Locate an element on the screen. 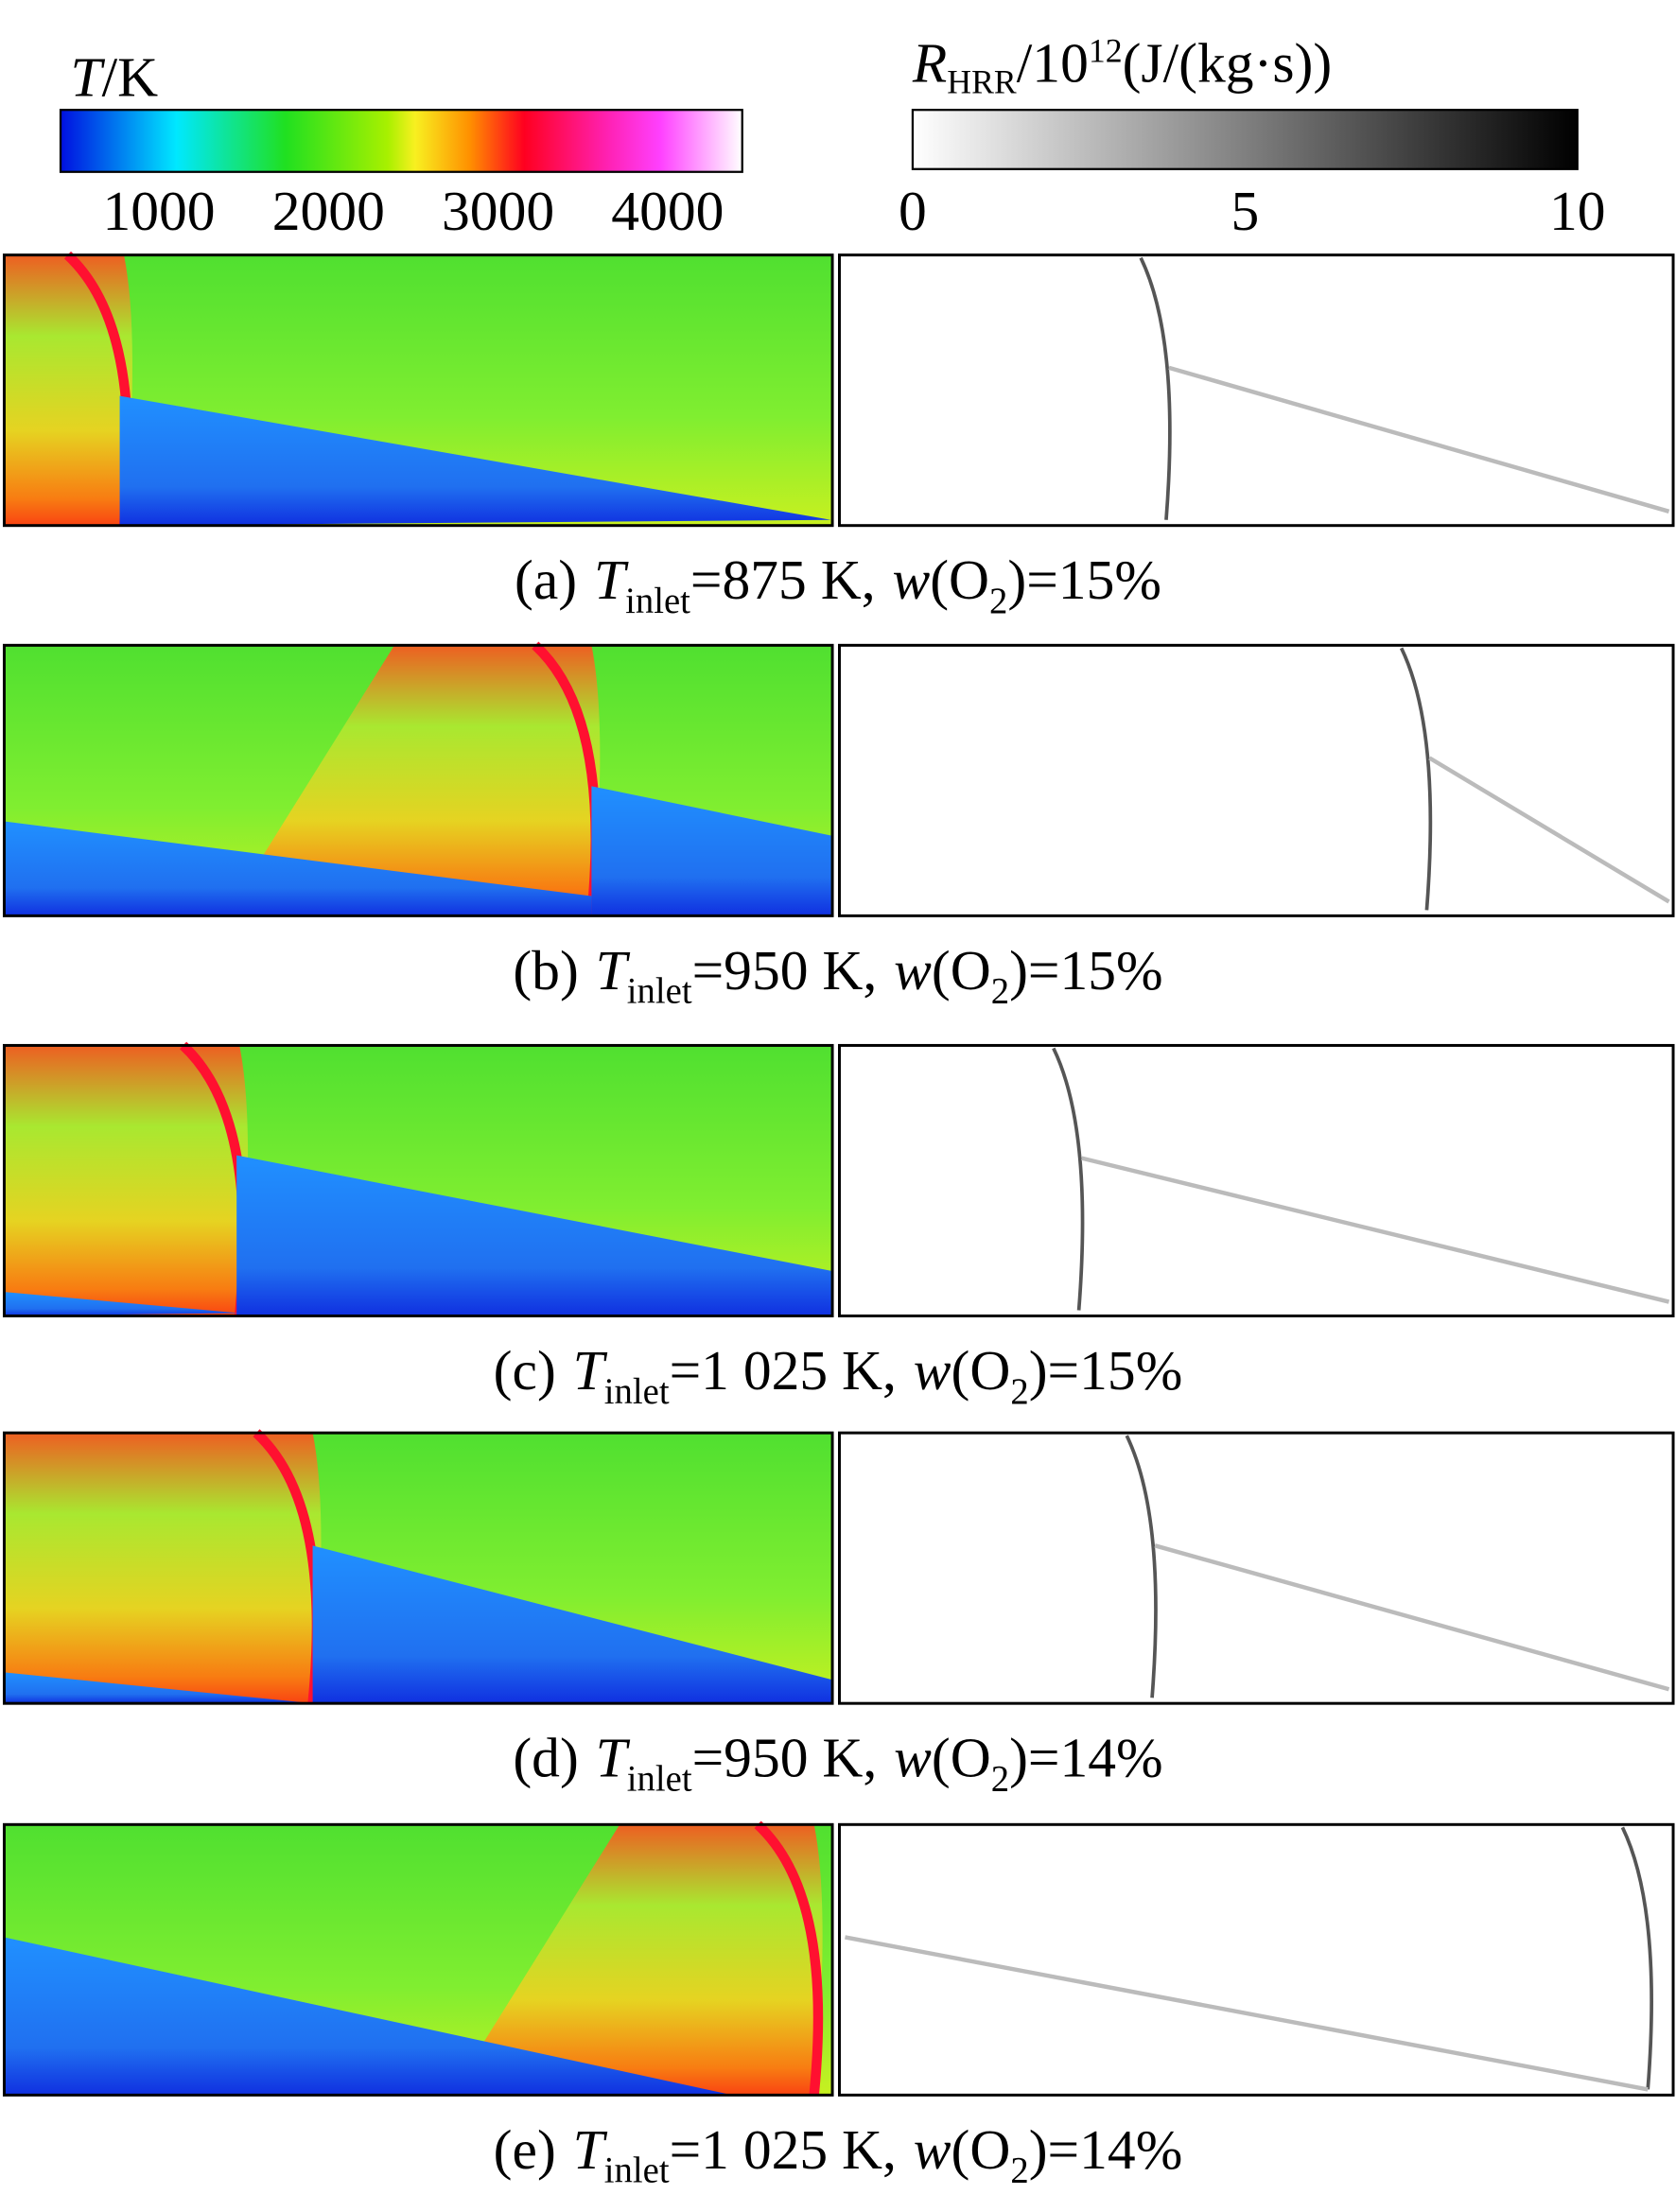 The height and width of the screenshot is (2212, 1676). var: T is located at coordinates (88, 76).